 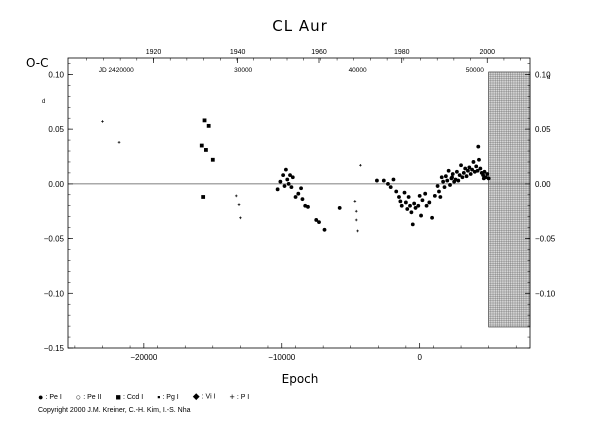 What do you see at coordinates (53, 397) in the screenshot?
I see `legend-label: : Pe I` at bounding box center [53, 397].